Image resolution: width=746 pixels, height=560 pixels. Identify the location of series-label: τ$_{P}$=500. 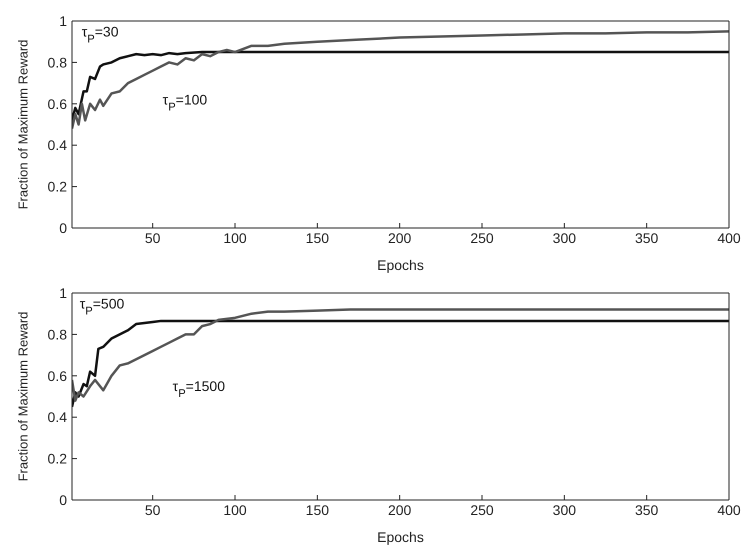
(102, 306).